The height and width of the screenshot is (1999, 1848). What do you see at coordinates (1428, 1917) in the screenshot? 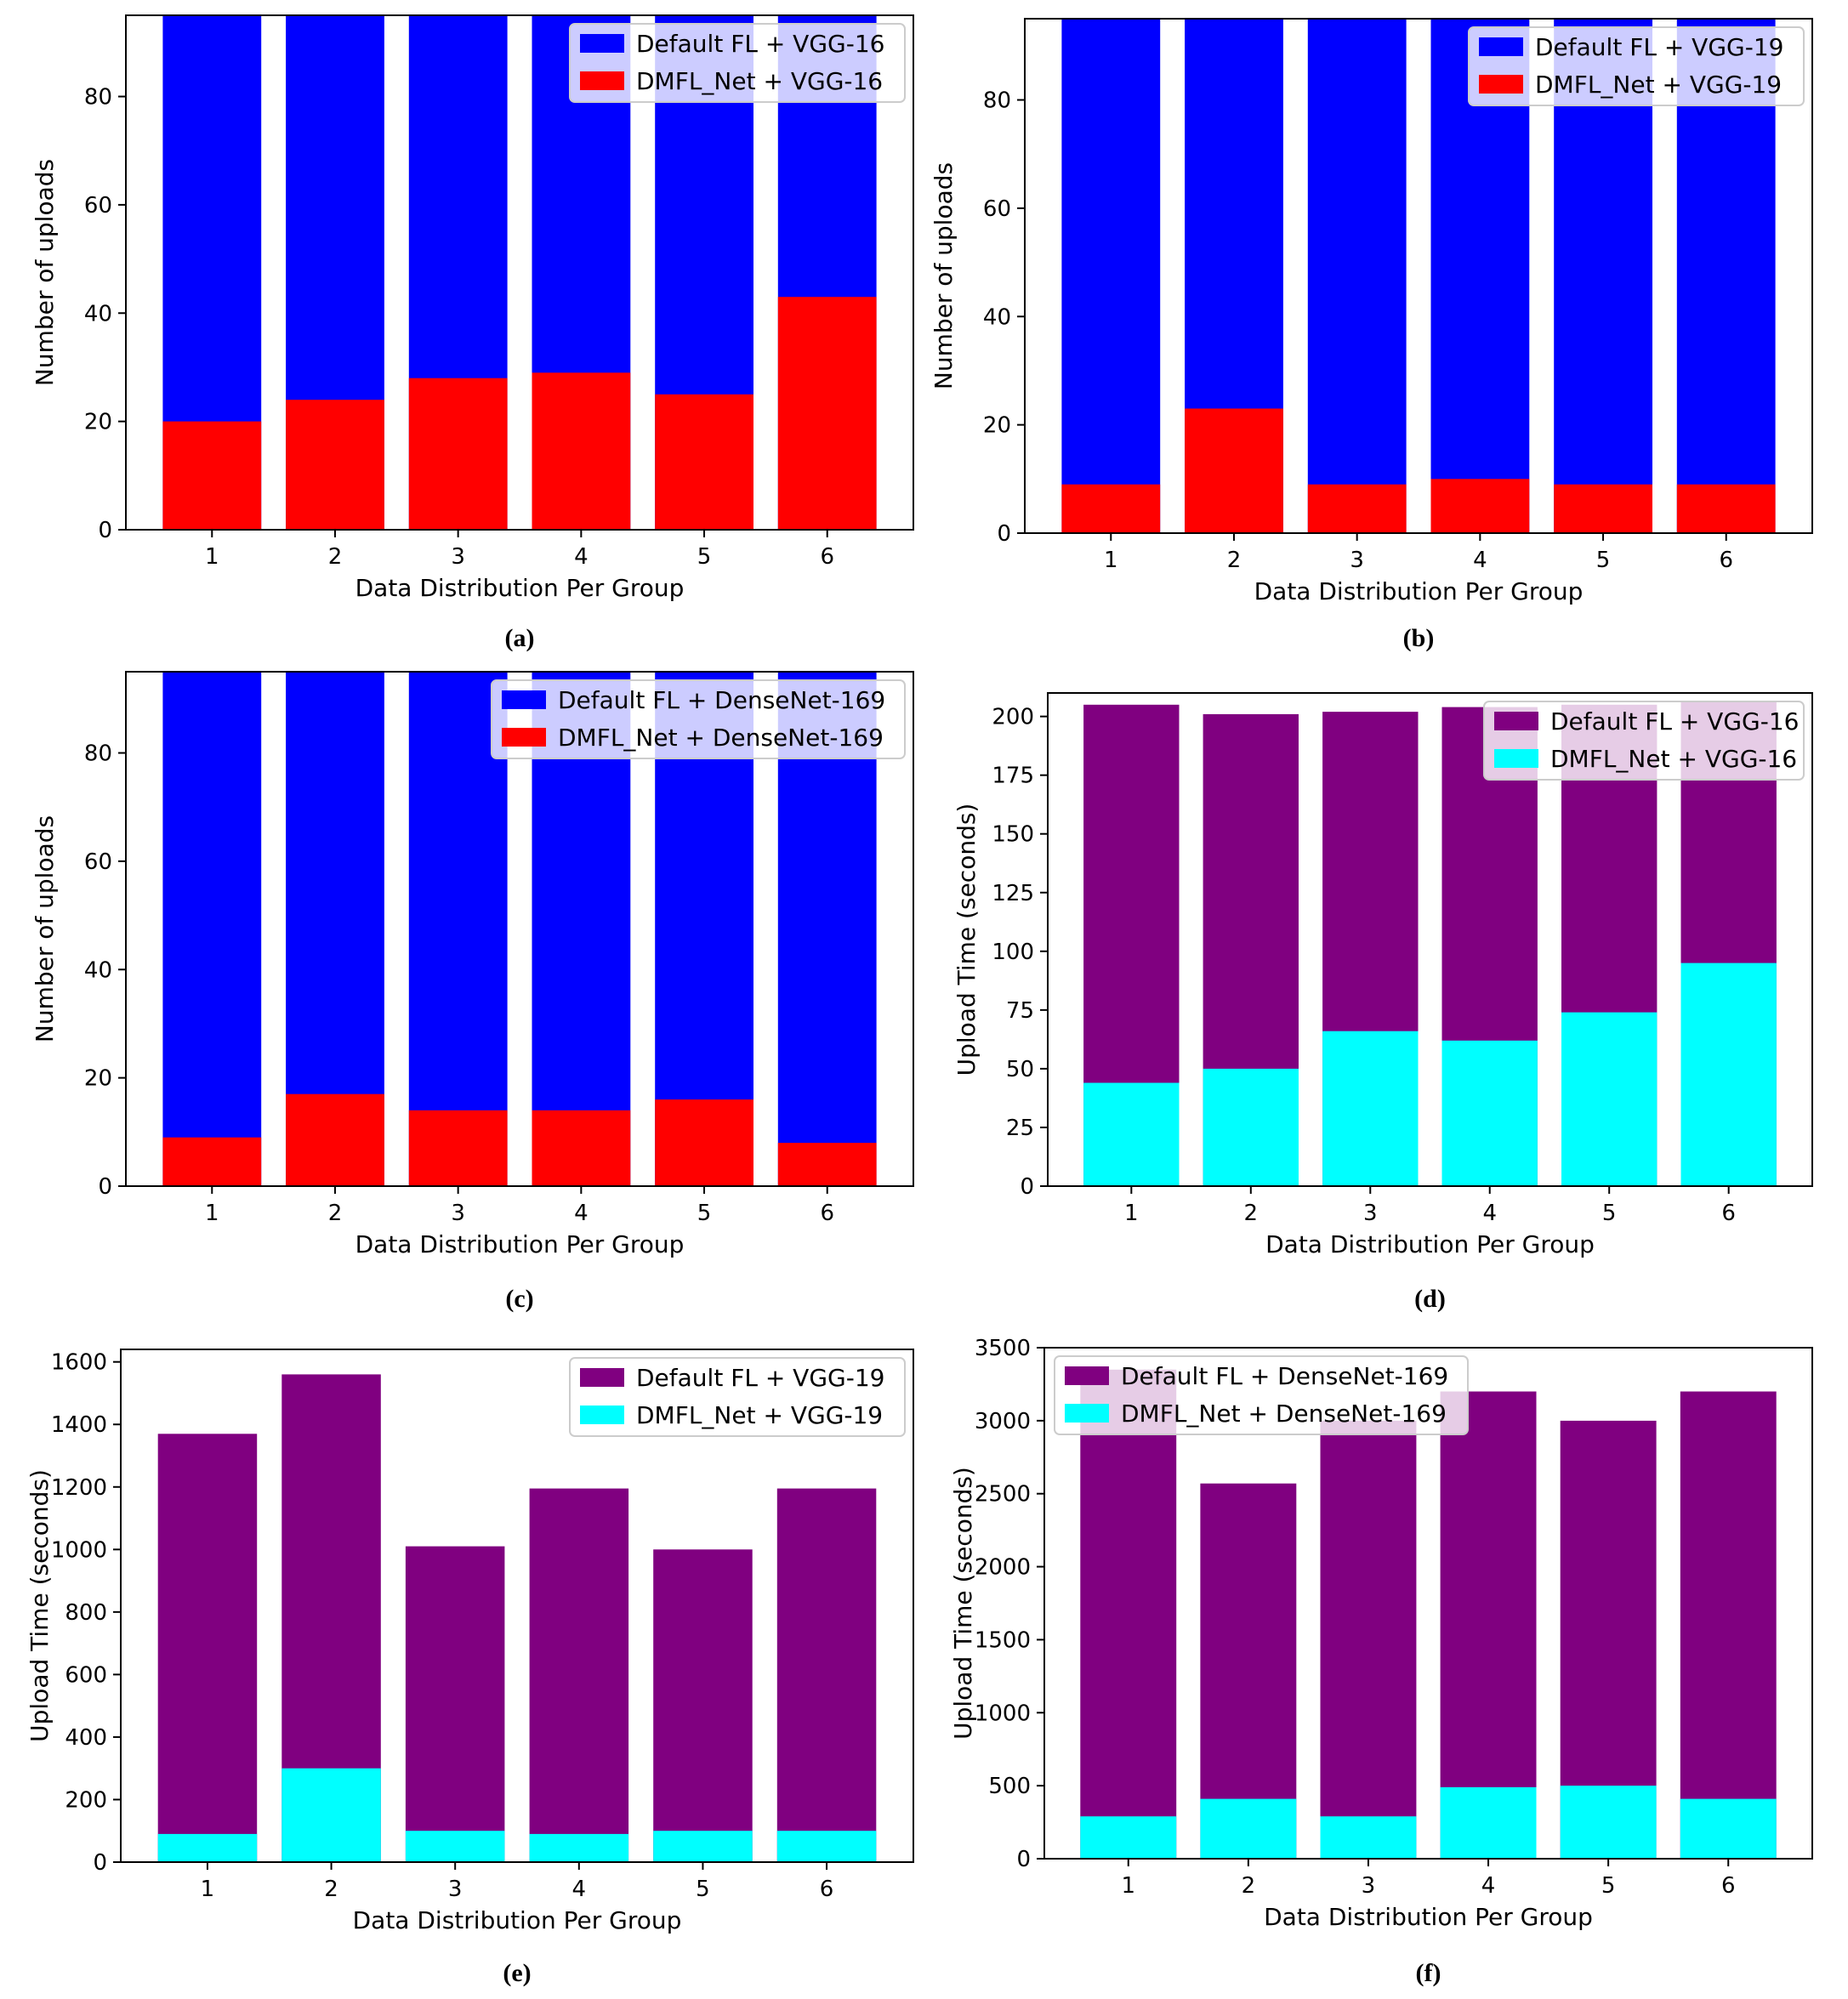
I see `x-axis-label-f: Data Distribution Per Group` at bounding box center [1428, 1917].